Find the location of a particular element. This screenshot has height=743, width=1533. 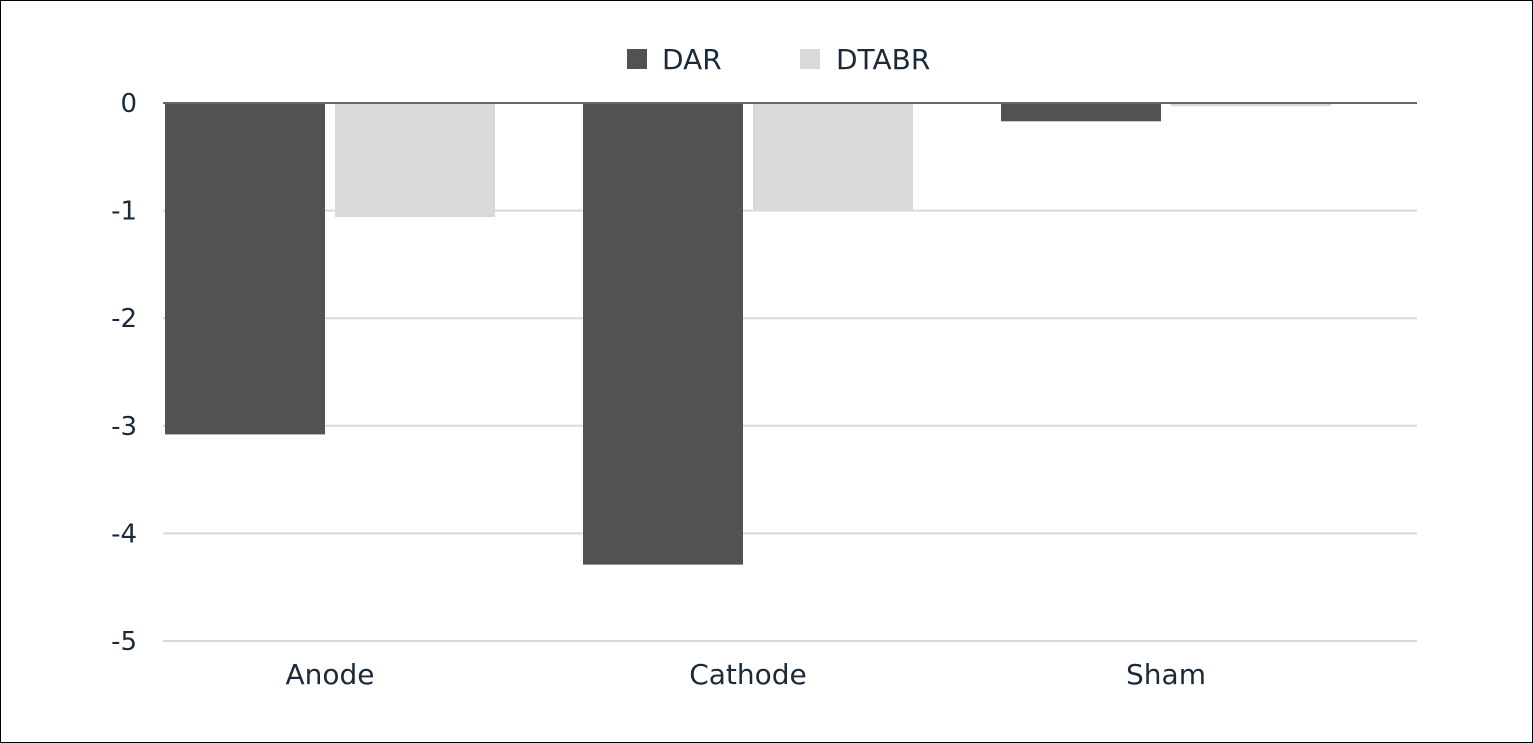

bar-dtabr-cathode is located at coordinates (833, 156).